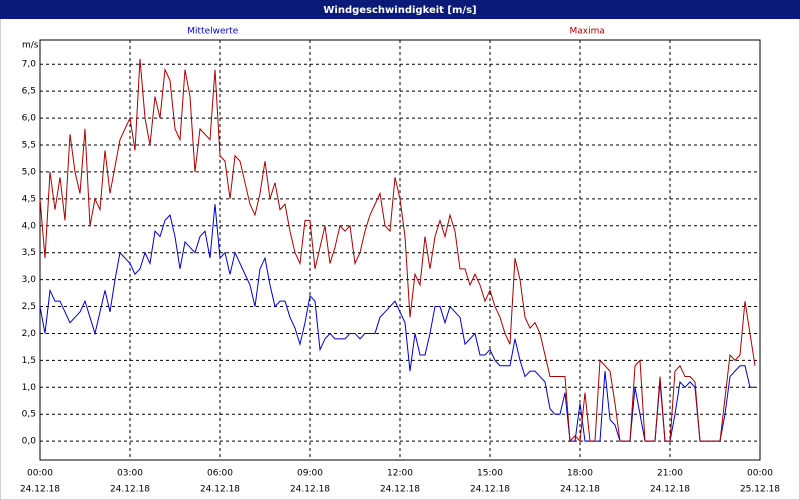  I want to click on y-tick-label: 3,5, so click(29, 253).